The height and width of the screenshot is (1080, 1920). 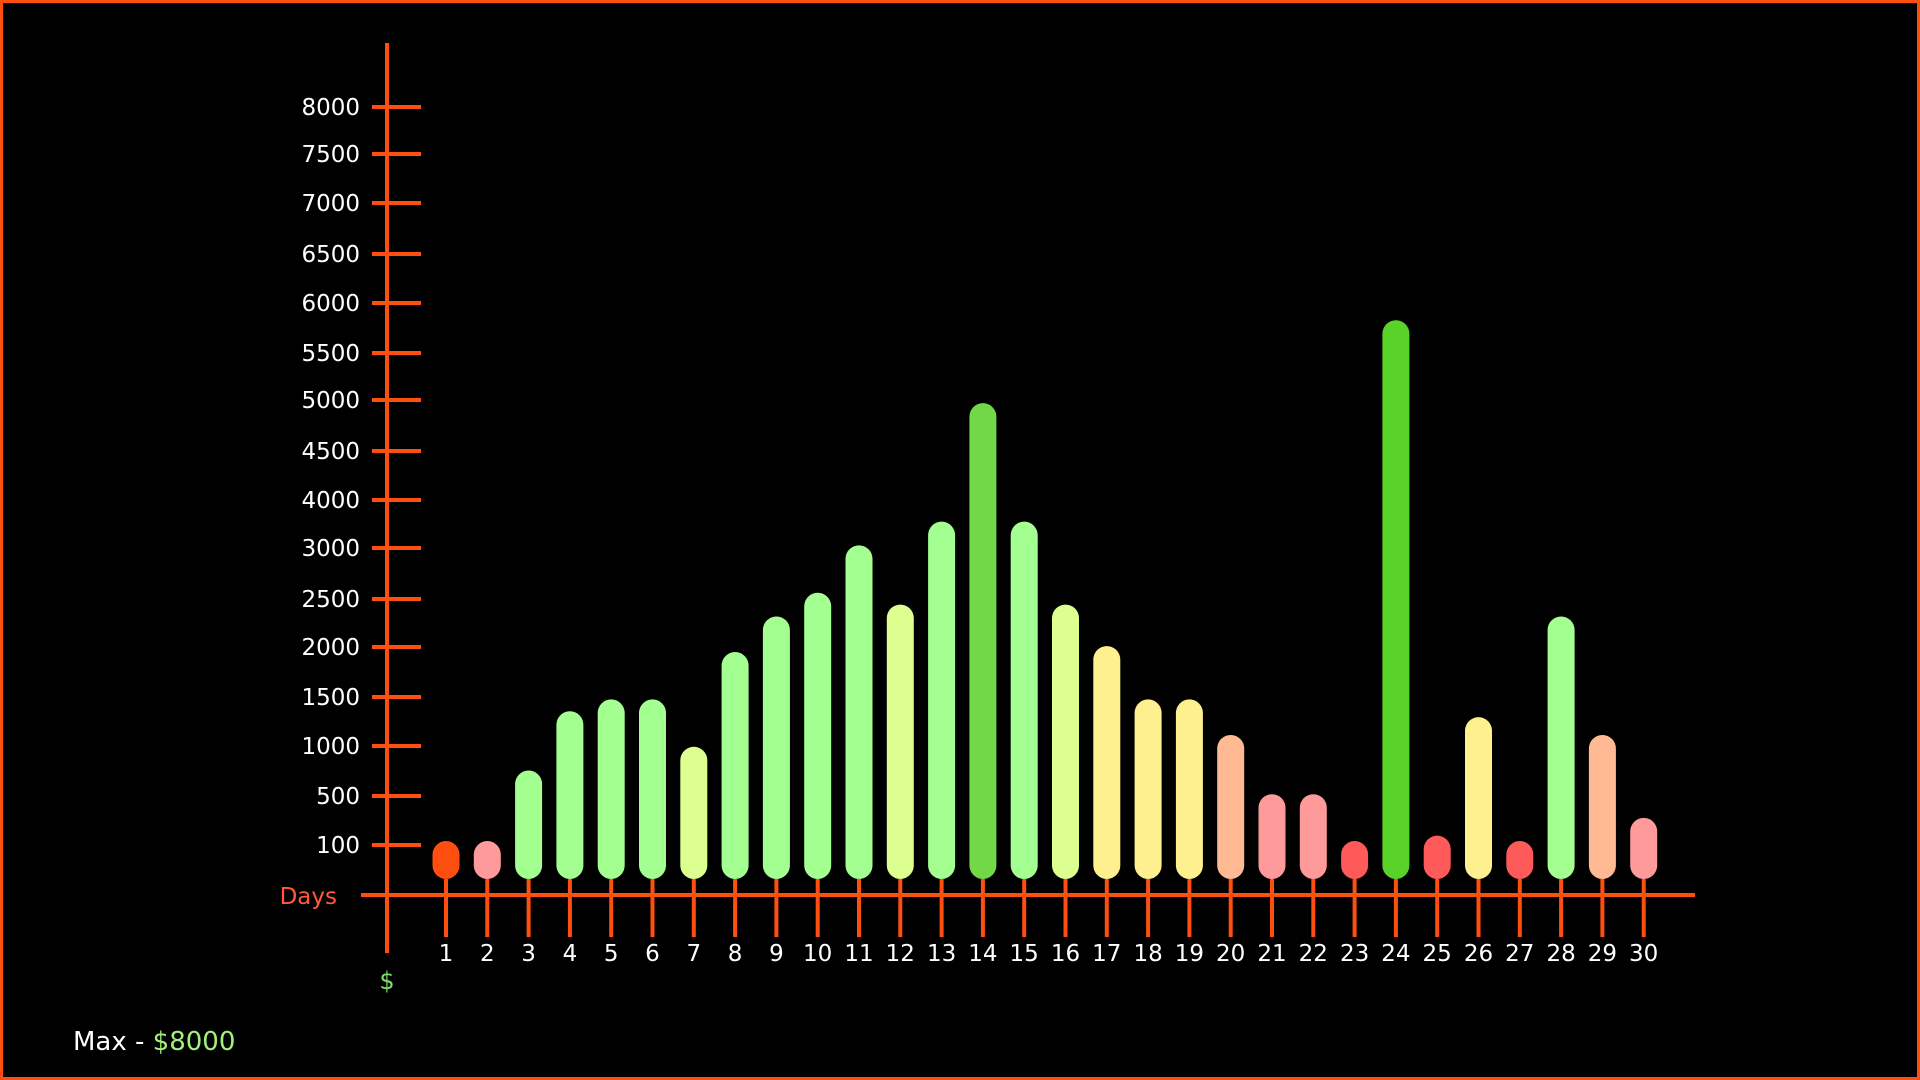 What do you see at coordinates (1602, 954) in the screenshot?
I see `x-tick-label: 29` at bounding box center [1602, 954].